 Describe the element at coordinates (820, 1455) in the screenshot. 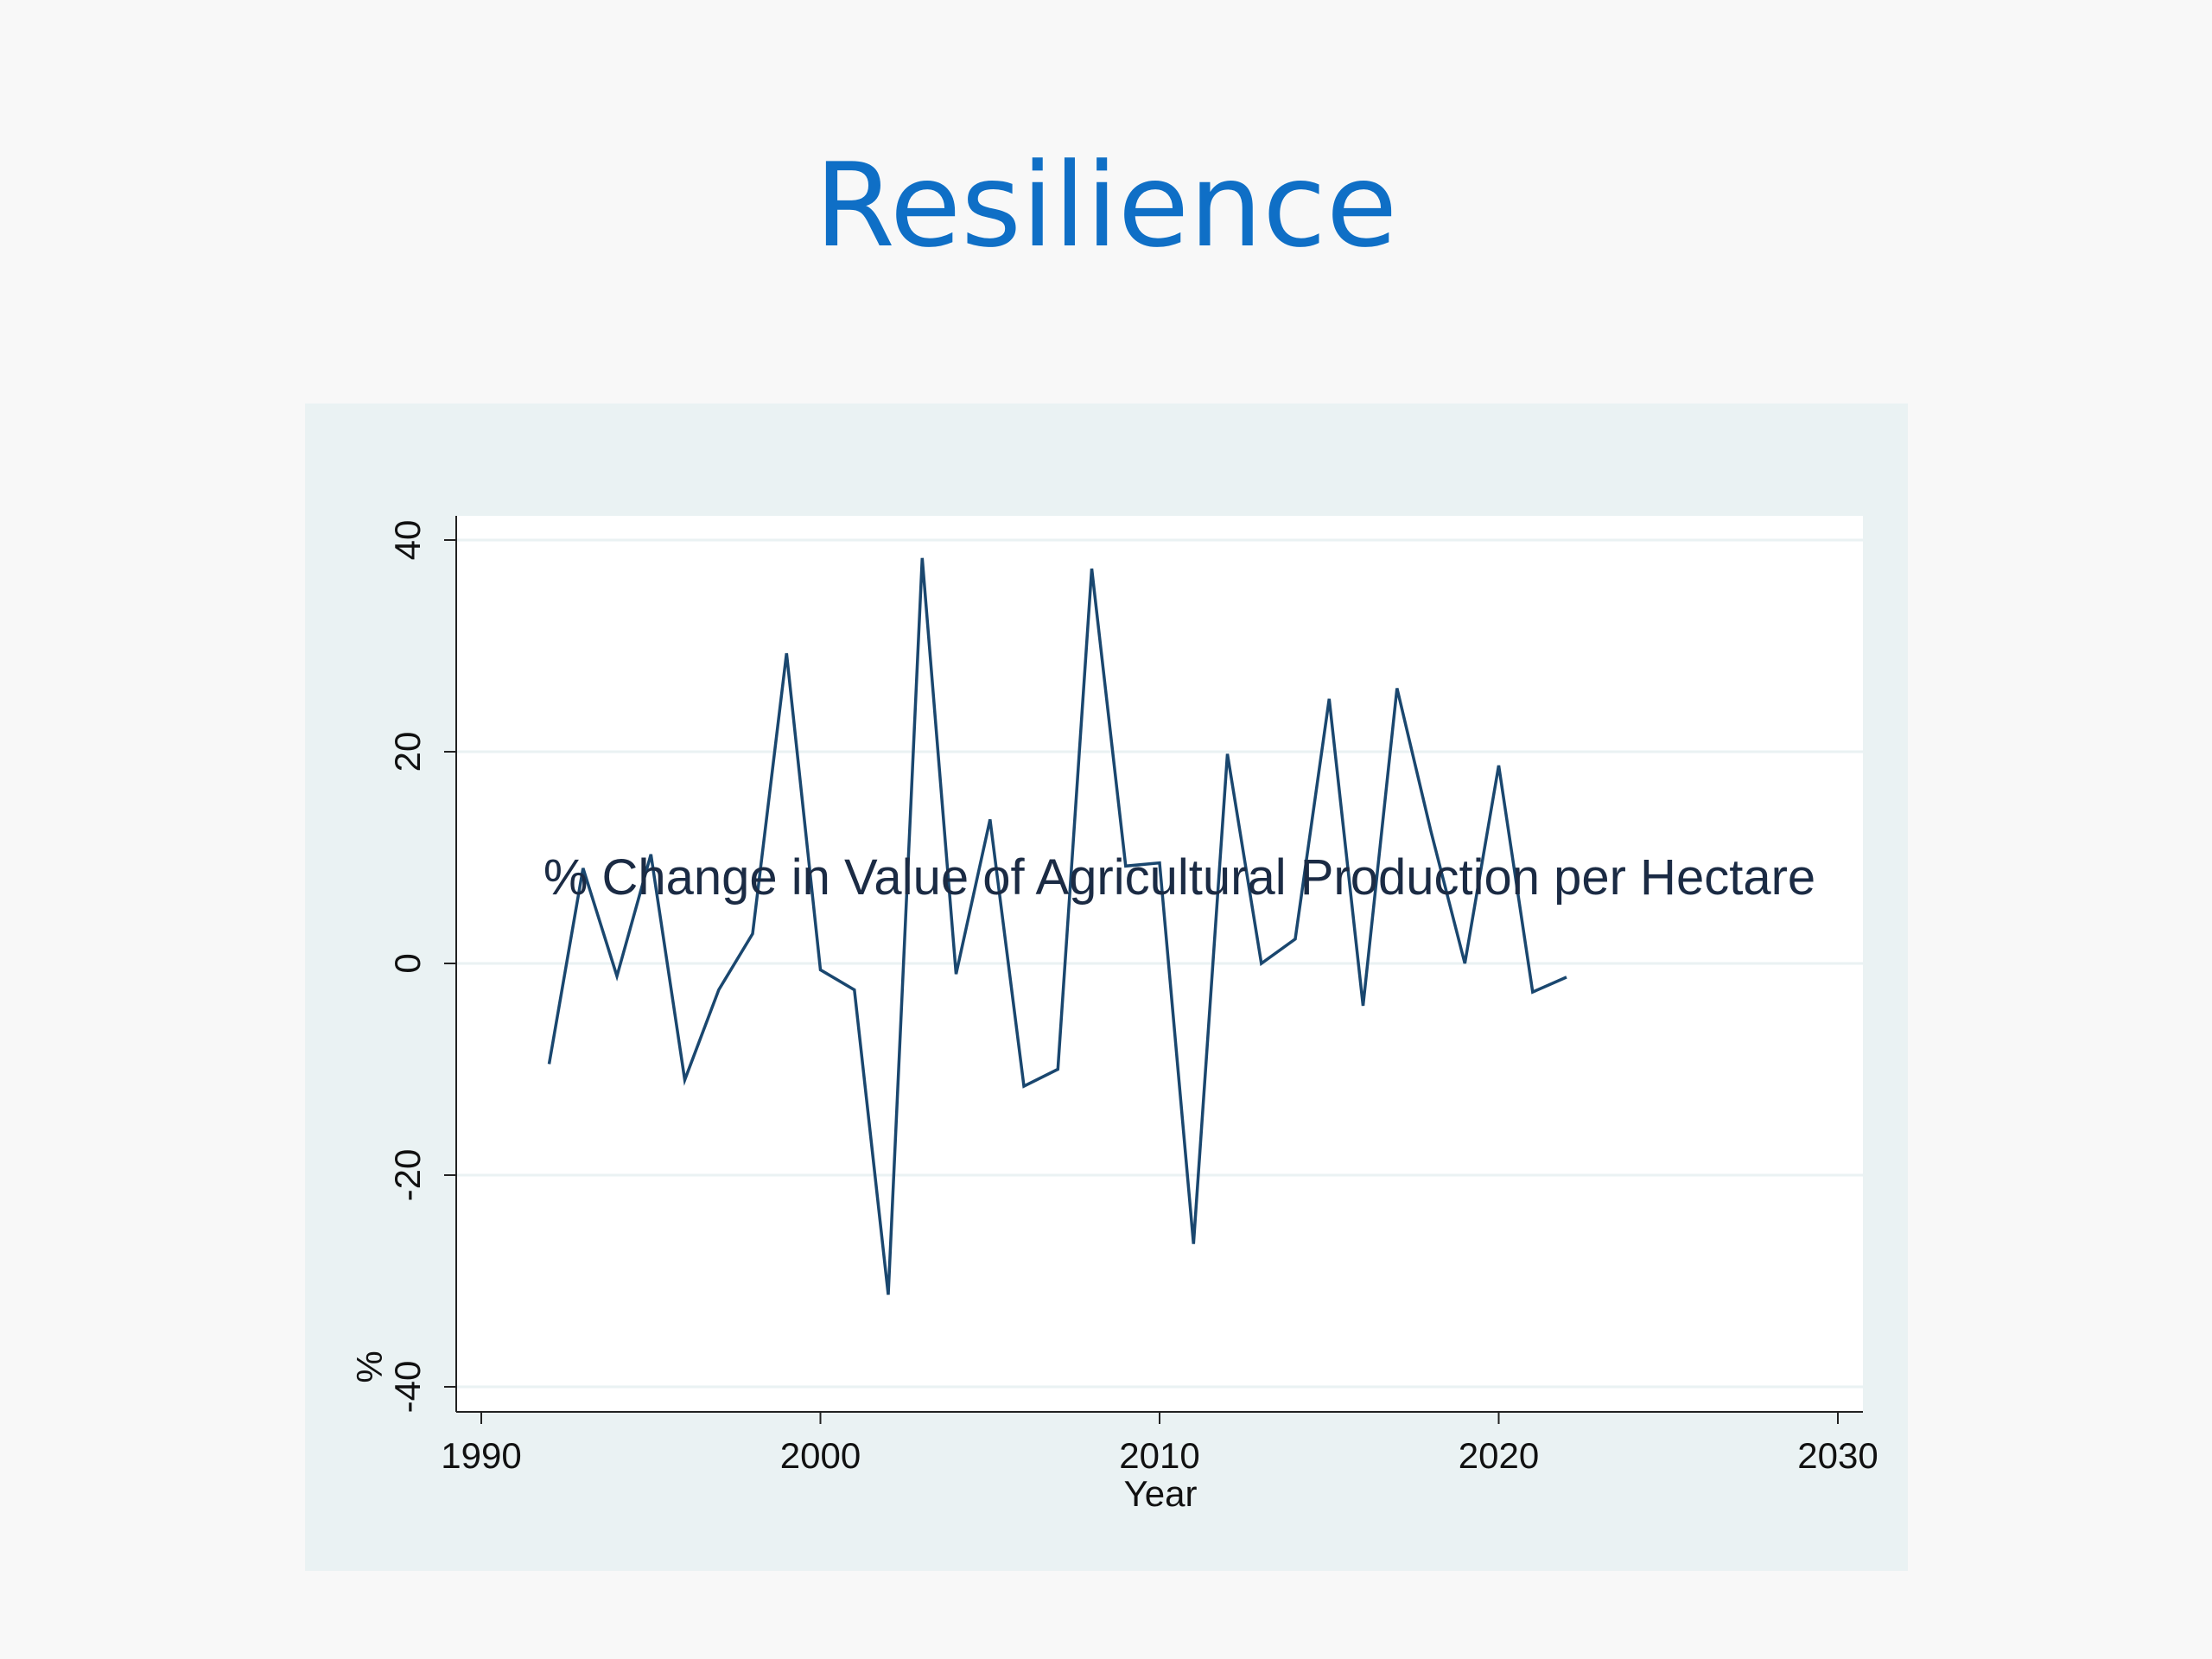

I see `x-tick-label: 2000` at that location.